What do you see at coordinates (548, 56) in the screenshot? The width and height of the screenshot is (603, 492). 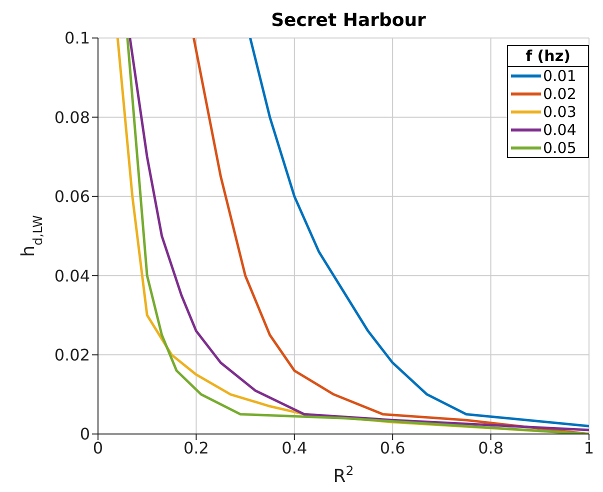 I see `legend-title: f (hz)` at bounding box center [548, 56].